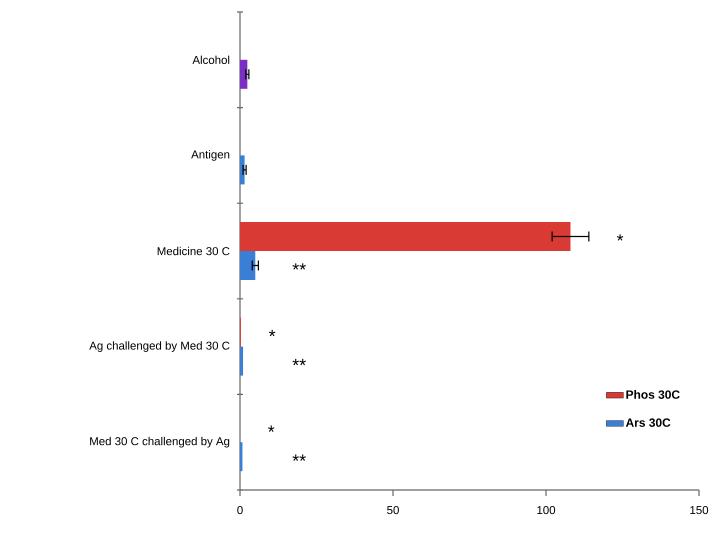 This screenshot has width=716, height=548. Describe the element at coordinates (210, 155) in the screenshot. I see `y-tick-label: Antigen` at that location.